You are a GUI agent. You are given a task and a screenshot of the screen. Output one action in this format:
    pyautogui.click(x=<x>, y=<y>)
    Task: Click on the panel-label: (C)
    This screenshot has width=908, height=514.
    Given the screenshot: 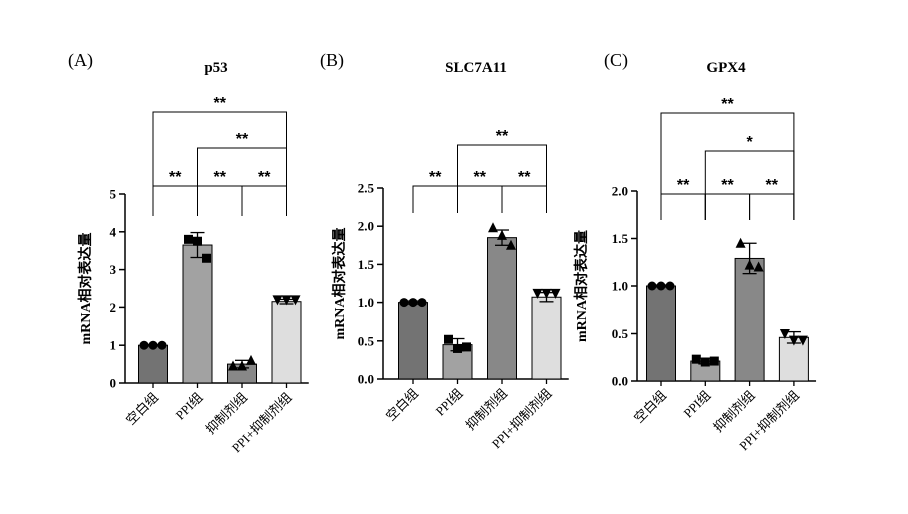 What is the action you would take?
    pyautogui.click(x=616, y=60)
    